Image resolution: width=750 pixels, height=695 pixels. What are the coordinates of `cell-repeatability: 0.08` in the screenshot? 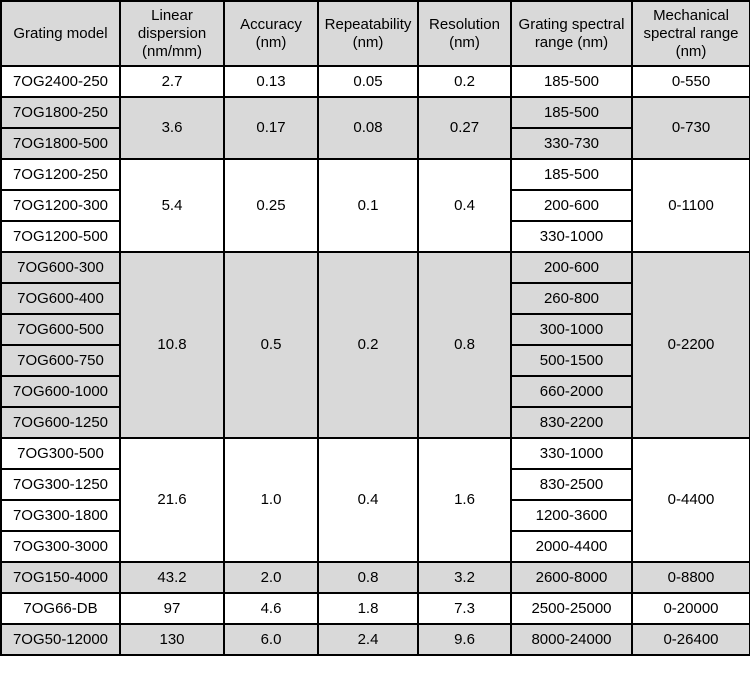 It's located at (368, 128).